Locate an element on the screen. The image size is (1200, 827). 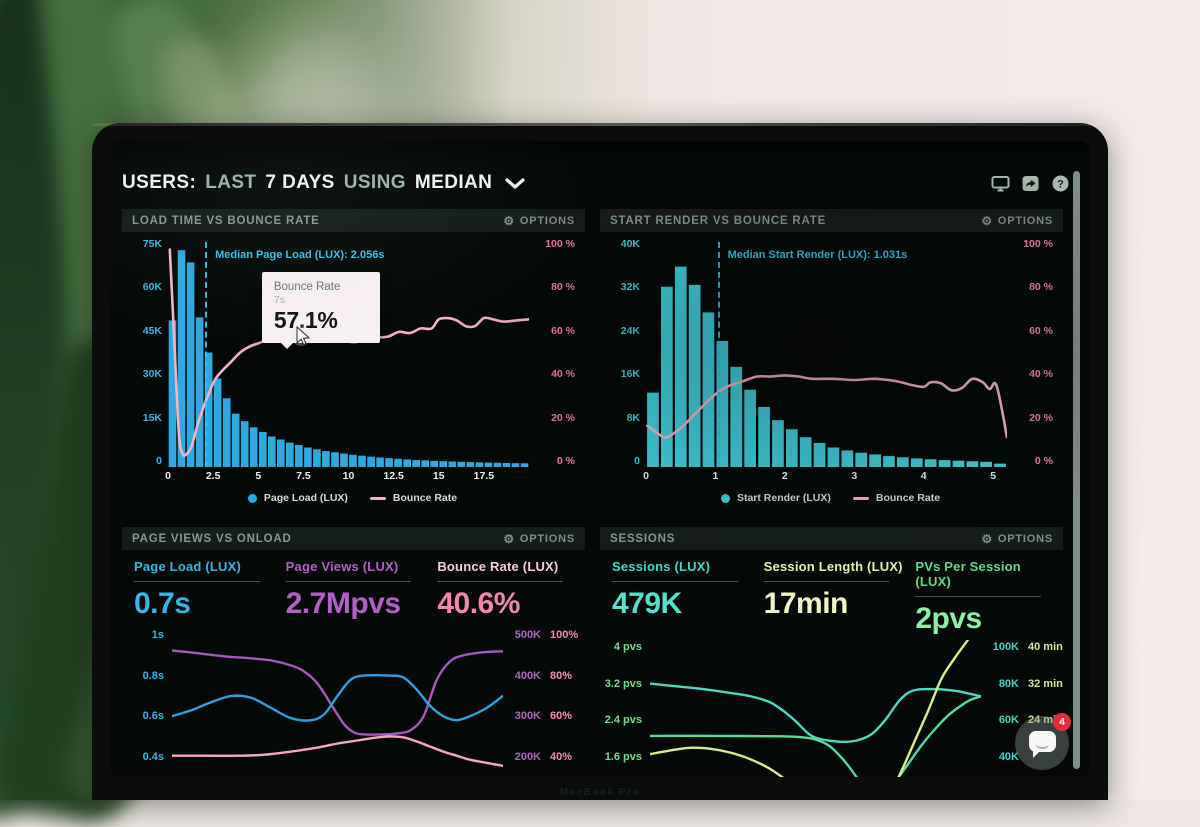
axis-value: 40% is located at coordinates (561, 756).